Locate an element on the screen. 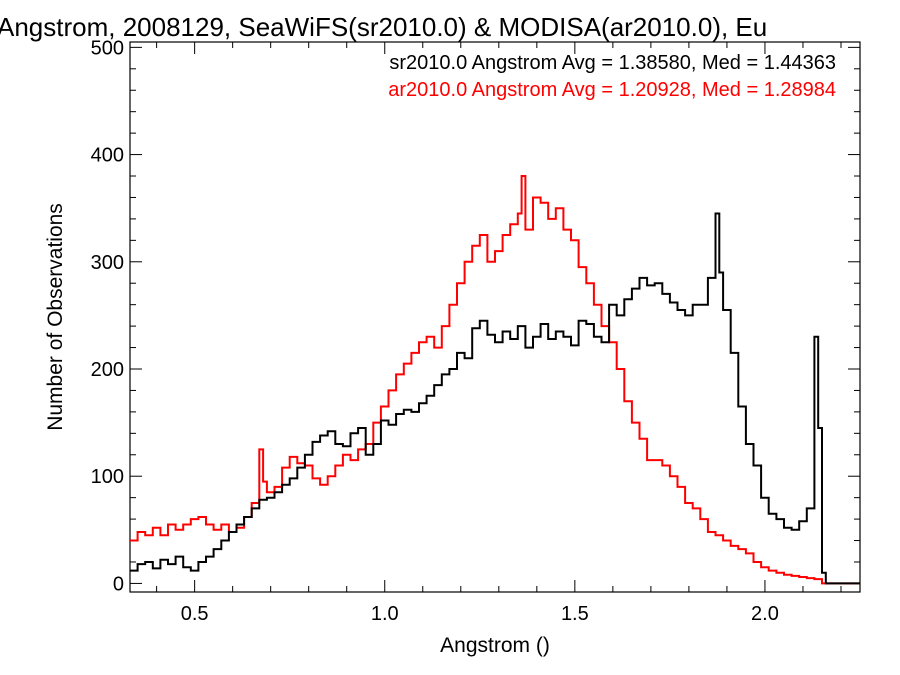 The height and width of the screenshot is (675, 900). y-tick-label: 0 is located at coordinates (118, 584).